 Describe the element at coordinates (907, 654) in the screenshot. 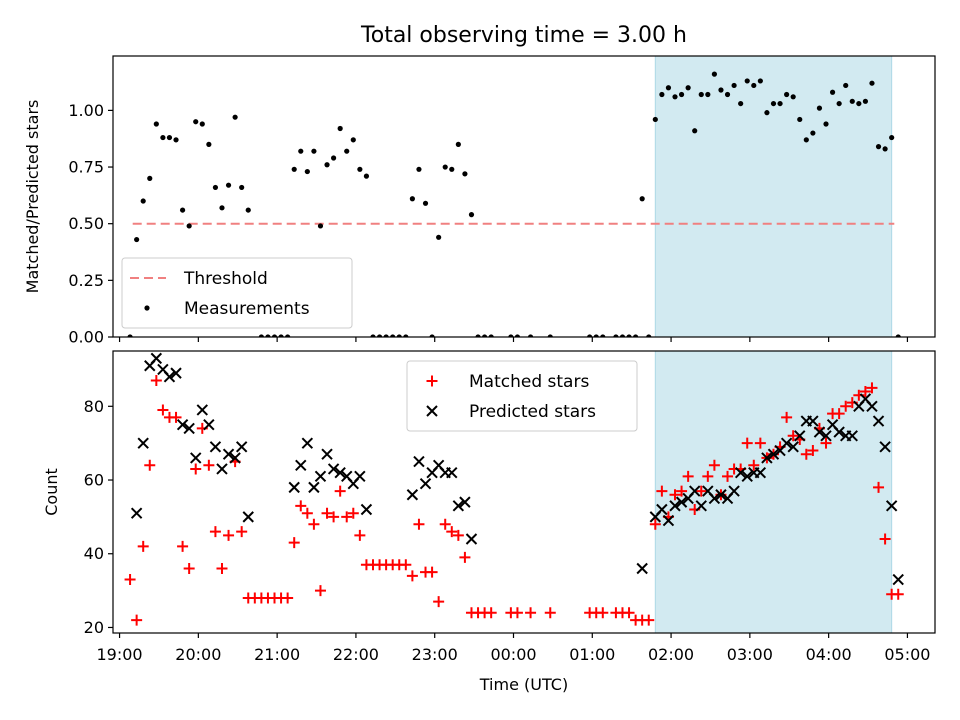

I see `x-tick-label: 05:00` at that location.